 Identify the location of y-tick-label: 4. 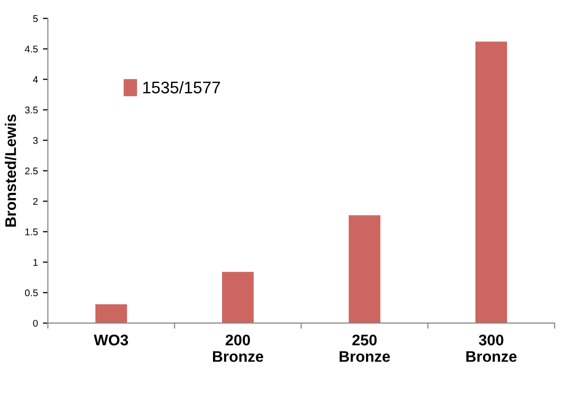
(35, 79).